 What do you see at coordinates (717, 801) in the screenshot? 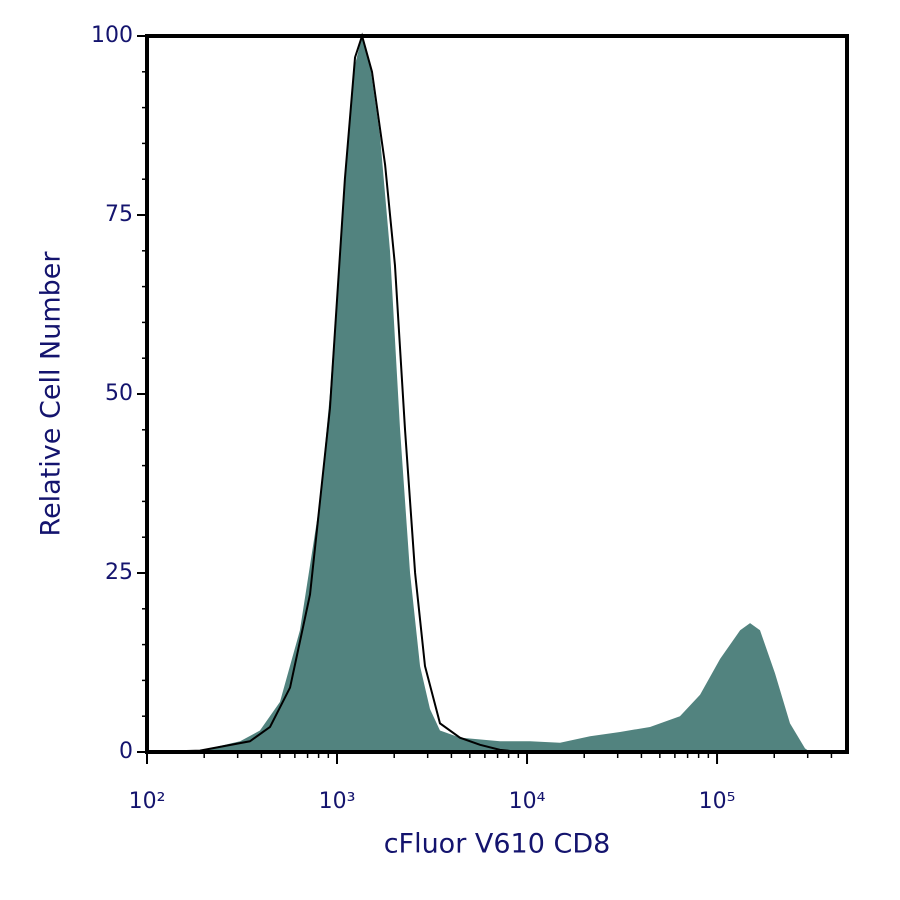
I see `x-tick-label: 10⁵` at bounding box center [717, 801].